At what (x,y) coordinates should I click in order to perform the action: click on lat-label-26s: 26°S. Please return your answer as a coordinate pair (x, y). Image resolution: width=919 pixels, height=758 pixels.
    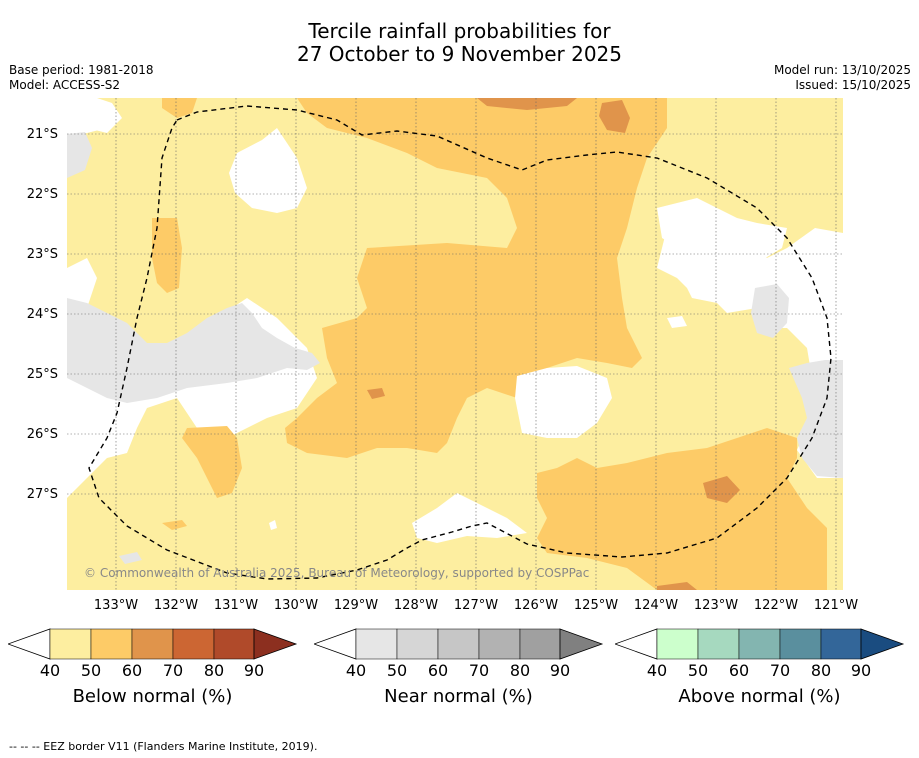
    Looking at the image, I should click on (42, 434).